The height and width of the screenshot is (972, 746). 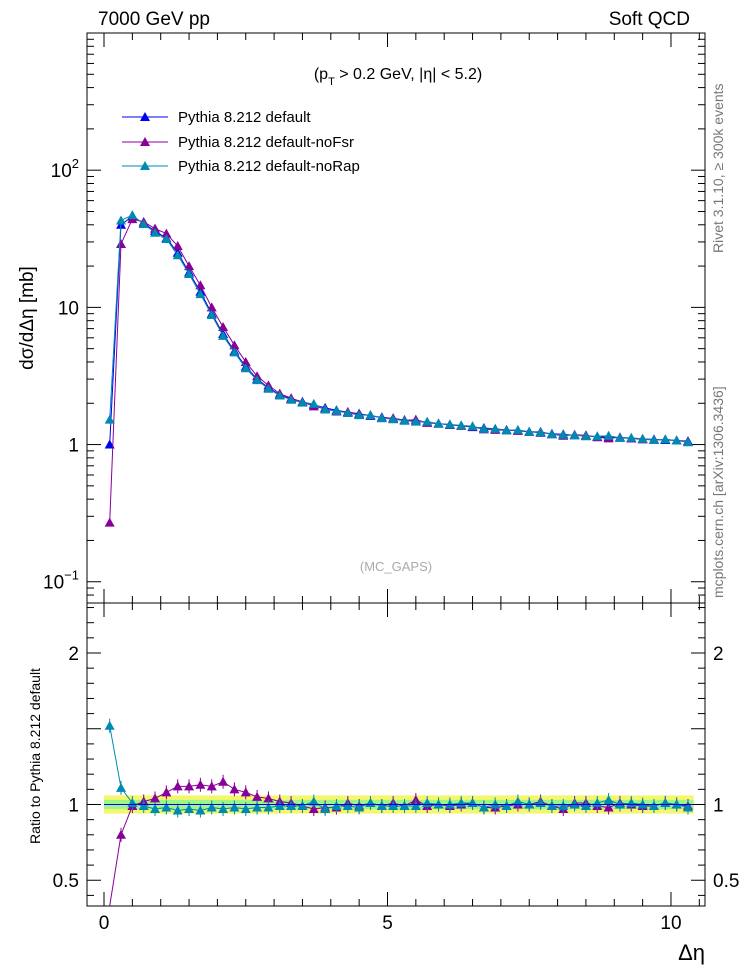 I want to click on watermark: (MC_GAPS), so click(x=396, y=566).